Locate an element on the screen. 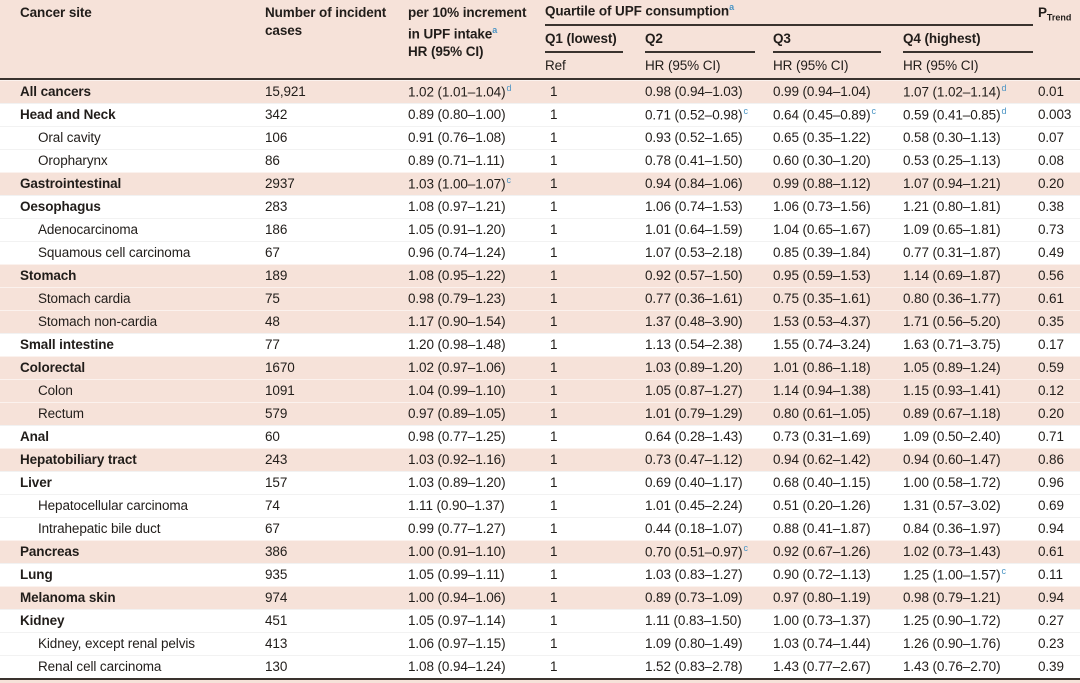  cell-q3-hr: 0.51 (0.20–1.26) is located at coordinates (822, 505).